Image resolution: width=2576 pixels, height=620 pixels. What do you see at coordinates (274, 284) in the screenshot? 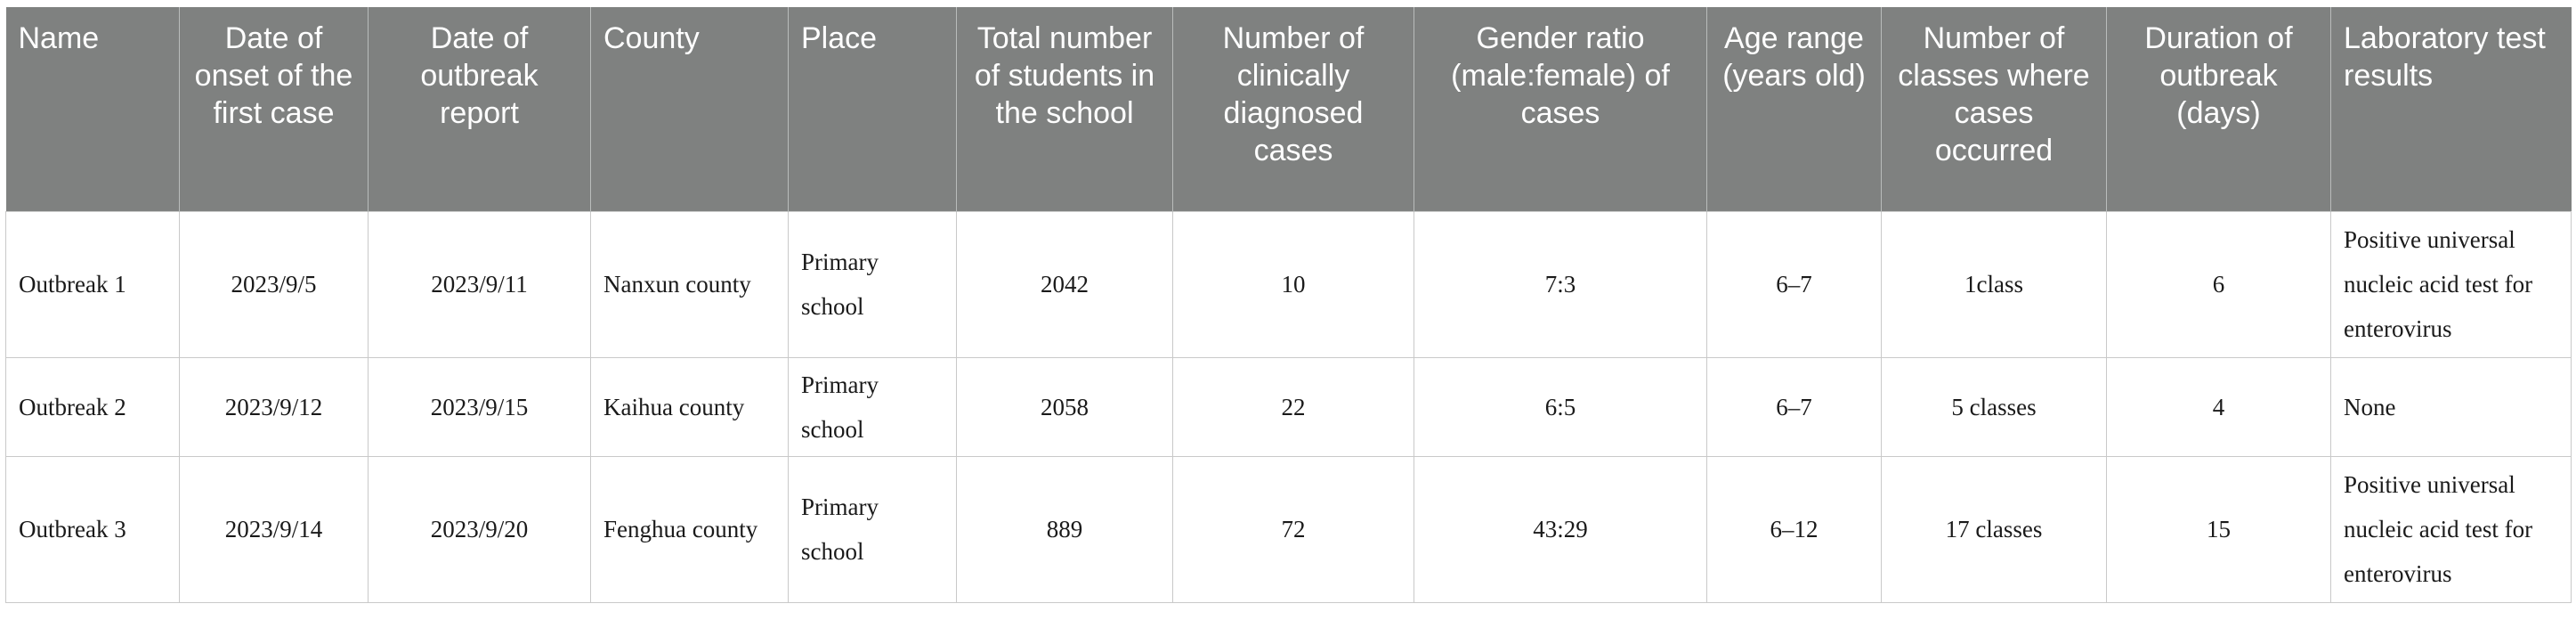
I see `cell-onset-date: 2023/9/5` at bounding box center [274, 284].